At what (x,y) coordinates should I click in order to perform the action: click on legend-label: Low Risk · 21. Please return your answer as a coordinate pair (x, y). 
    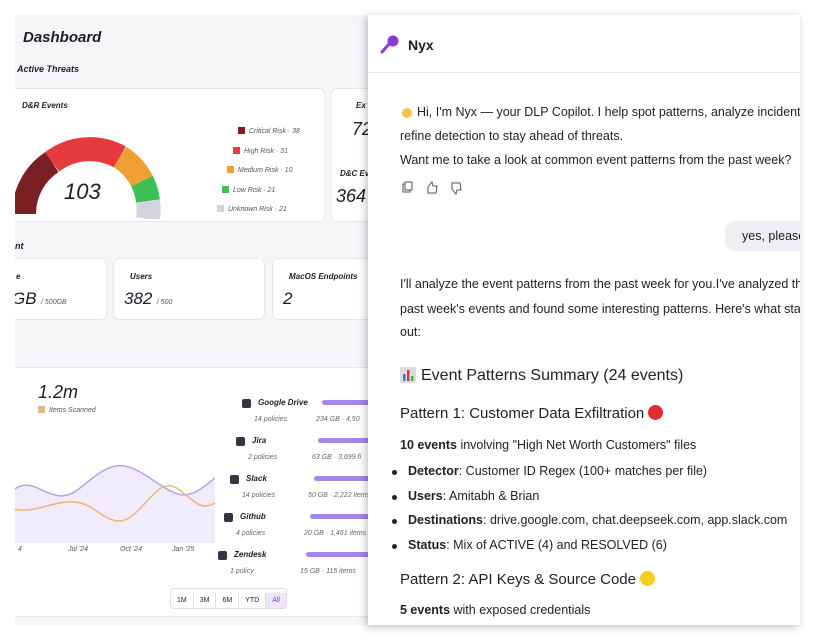
    Looking at the image, I should click on (254, 190).